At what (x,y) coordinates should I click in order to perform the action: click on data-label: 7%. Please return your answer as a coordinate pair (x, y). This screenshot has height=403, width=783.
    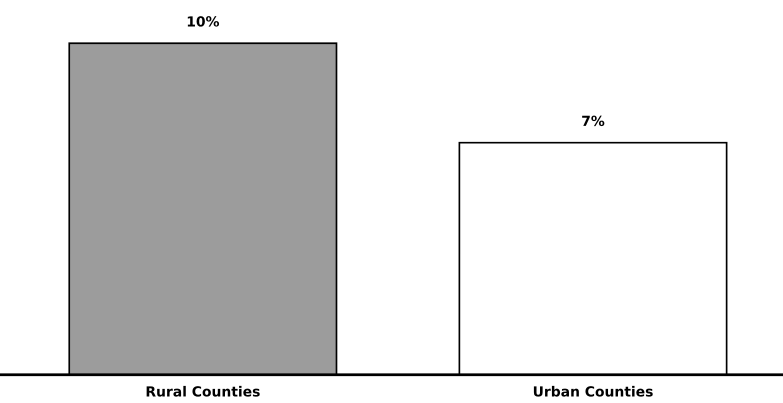
    Looking at the image, I should click on (593, 121).